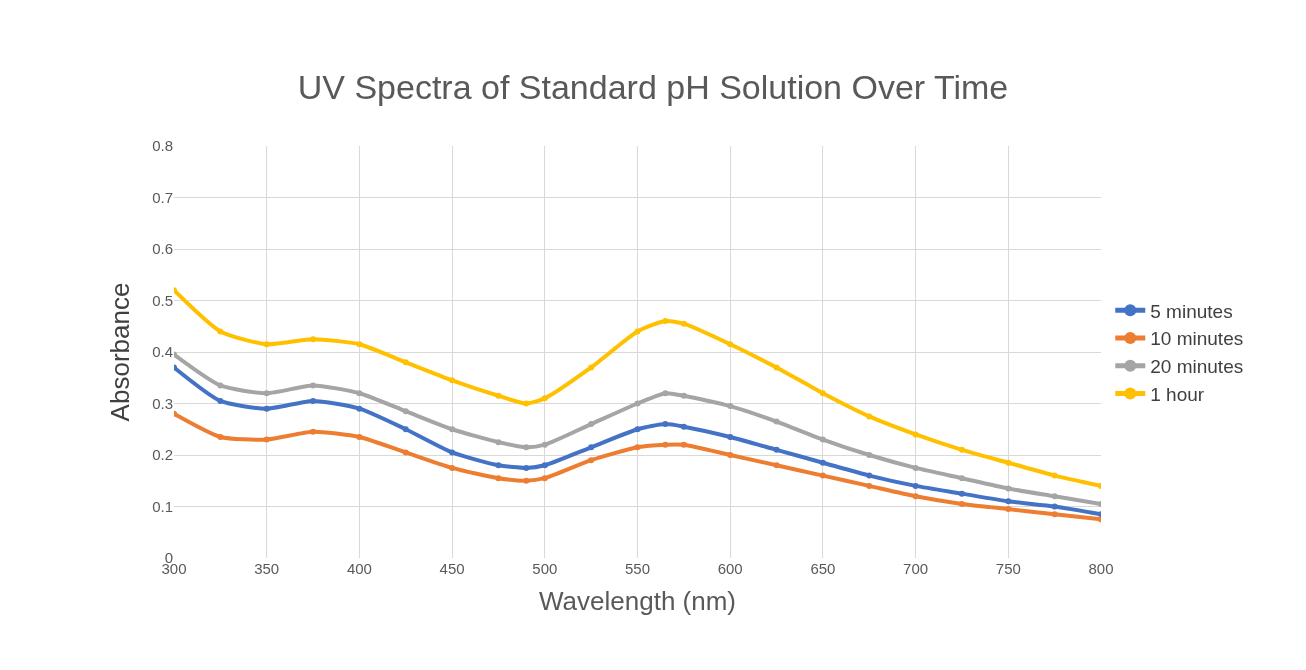 This screenshot has width=1306, height=670. I want to click on y-tick-label: 0.4, so click(162, 352).